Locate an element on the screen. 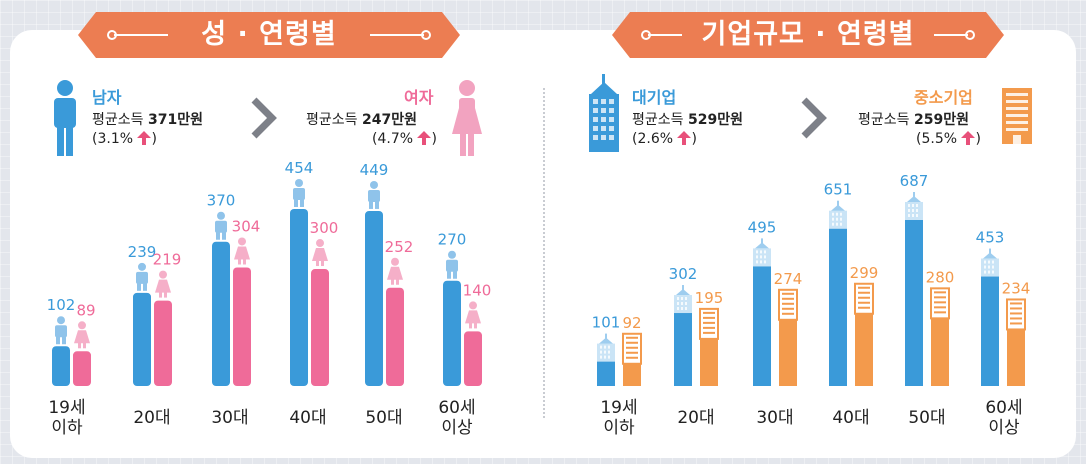 Image resolution: width=1086 pixels, height=464 pixels. female-legend-income: 평균소득 247만원 is located at coordinates (361, 119).